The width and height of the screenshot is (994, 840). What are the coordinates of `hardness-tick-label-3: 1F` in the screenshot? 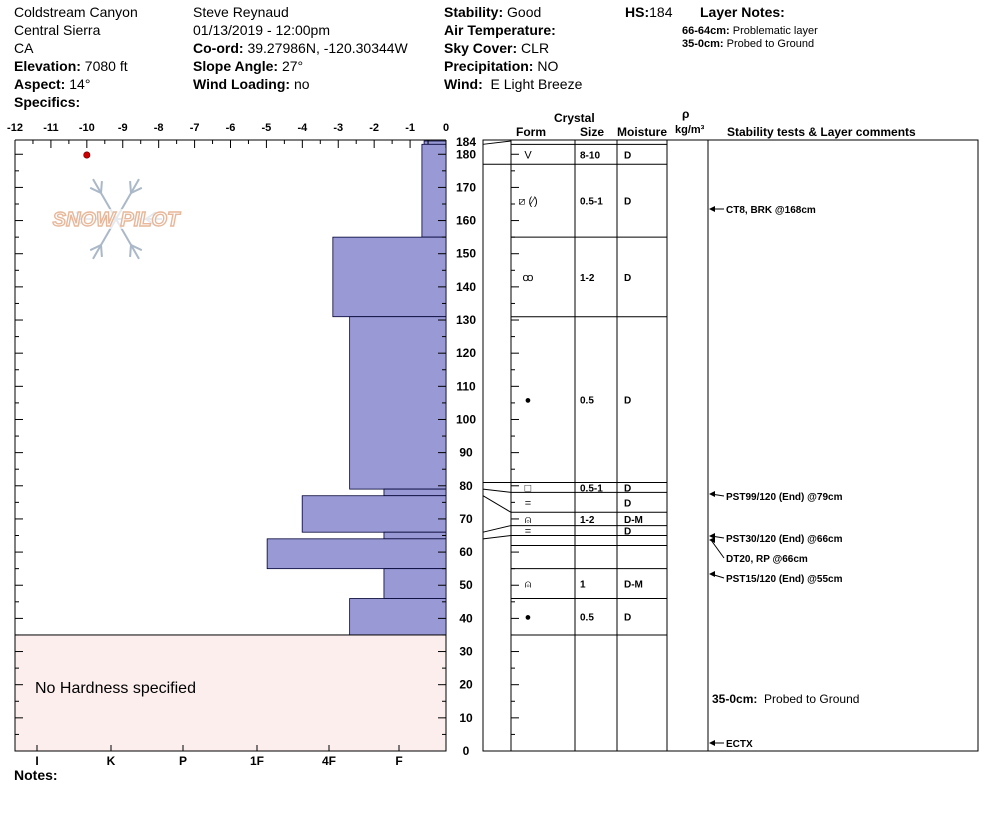 It's located at (257, 761).